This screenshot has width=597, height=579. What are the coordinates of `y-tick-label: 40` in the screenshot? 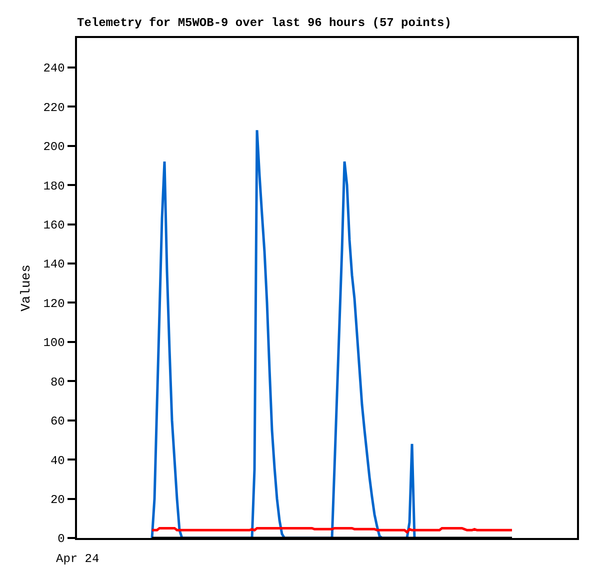 It's located at (57, 461).